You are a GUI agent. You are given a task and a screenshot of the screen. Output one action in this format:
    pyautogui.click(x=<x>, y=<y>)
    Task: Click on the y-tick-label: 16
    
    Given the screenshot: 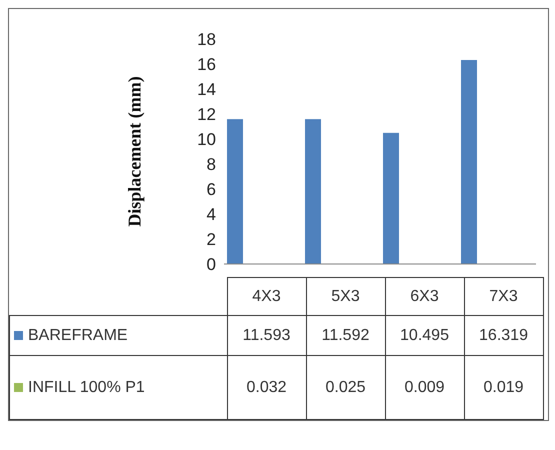 What is the action you would take?
    pyautogui.click(x=206, y=64)
    